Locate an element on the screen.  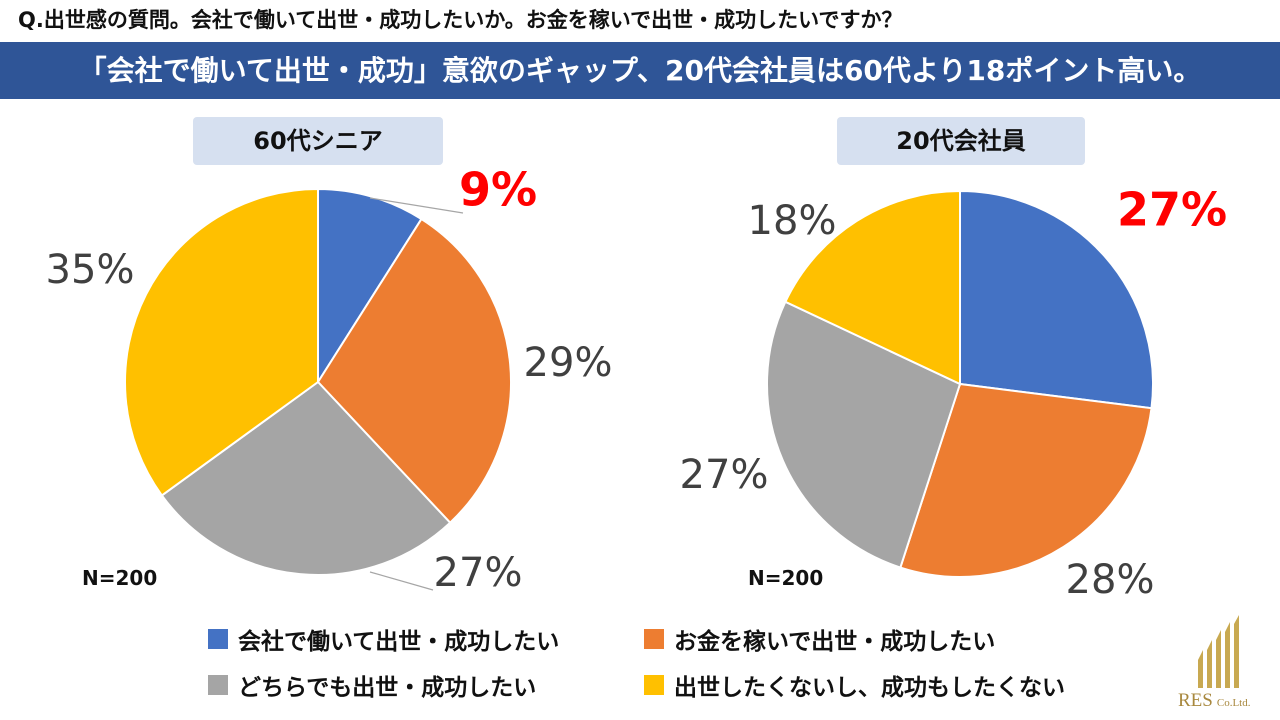
logo-name: RES is located at coordinates (1195, 700).